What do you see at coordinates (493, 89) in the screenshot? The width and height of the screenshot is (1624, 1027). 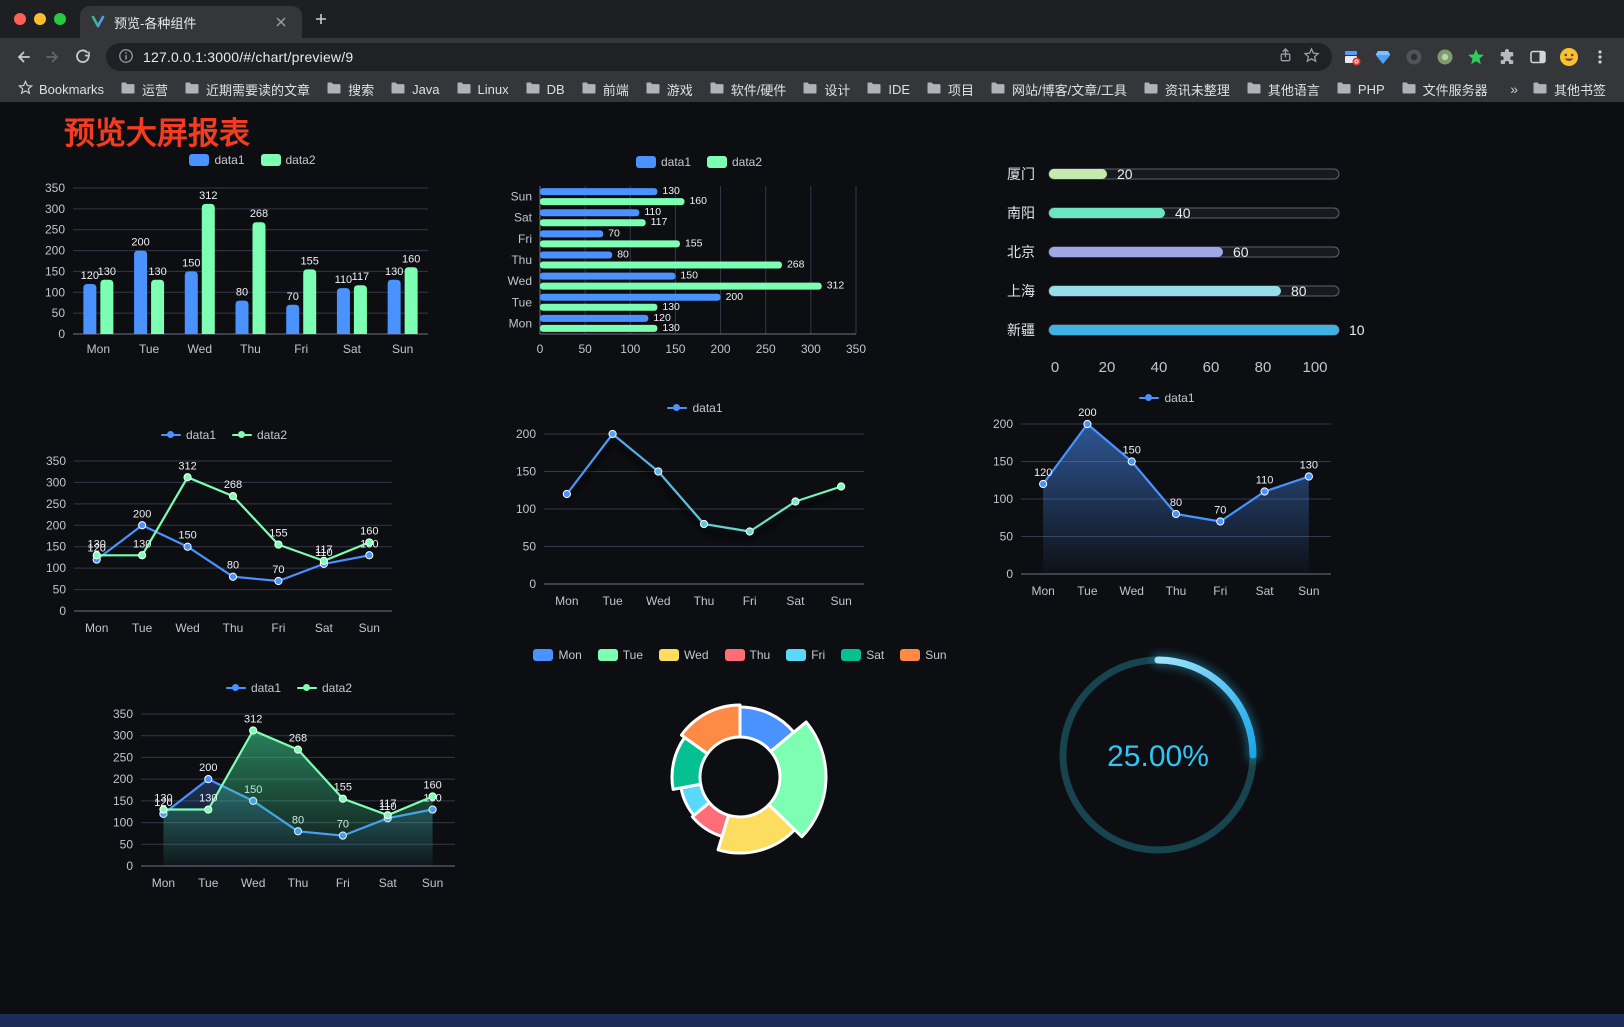 I see `bookmark-label: Linux` at bounding box center [493, 89].